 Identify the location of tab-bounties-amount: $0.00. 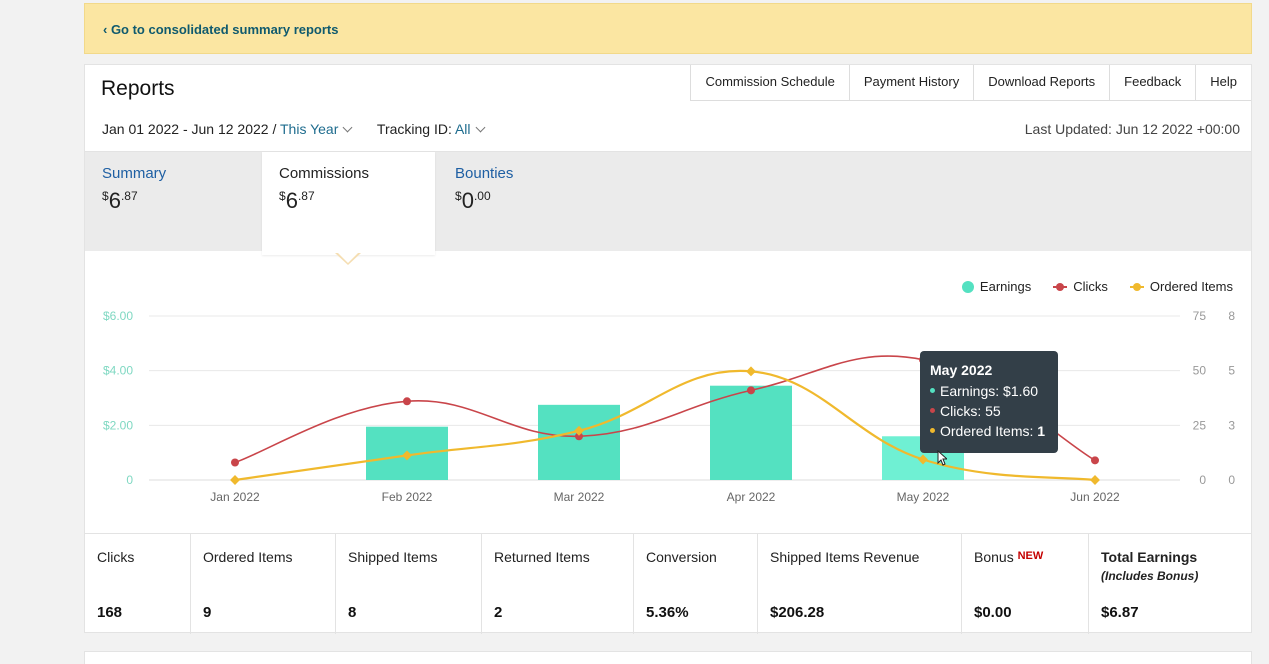
(473, 200).